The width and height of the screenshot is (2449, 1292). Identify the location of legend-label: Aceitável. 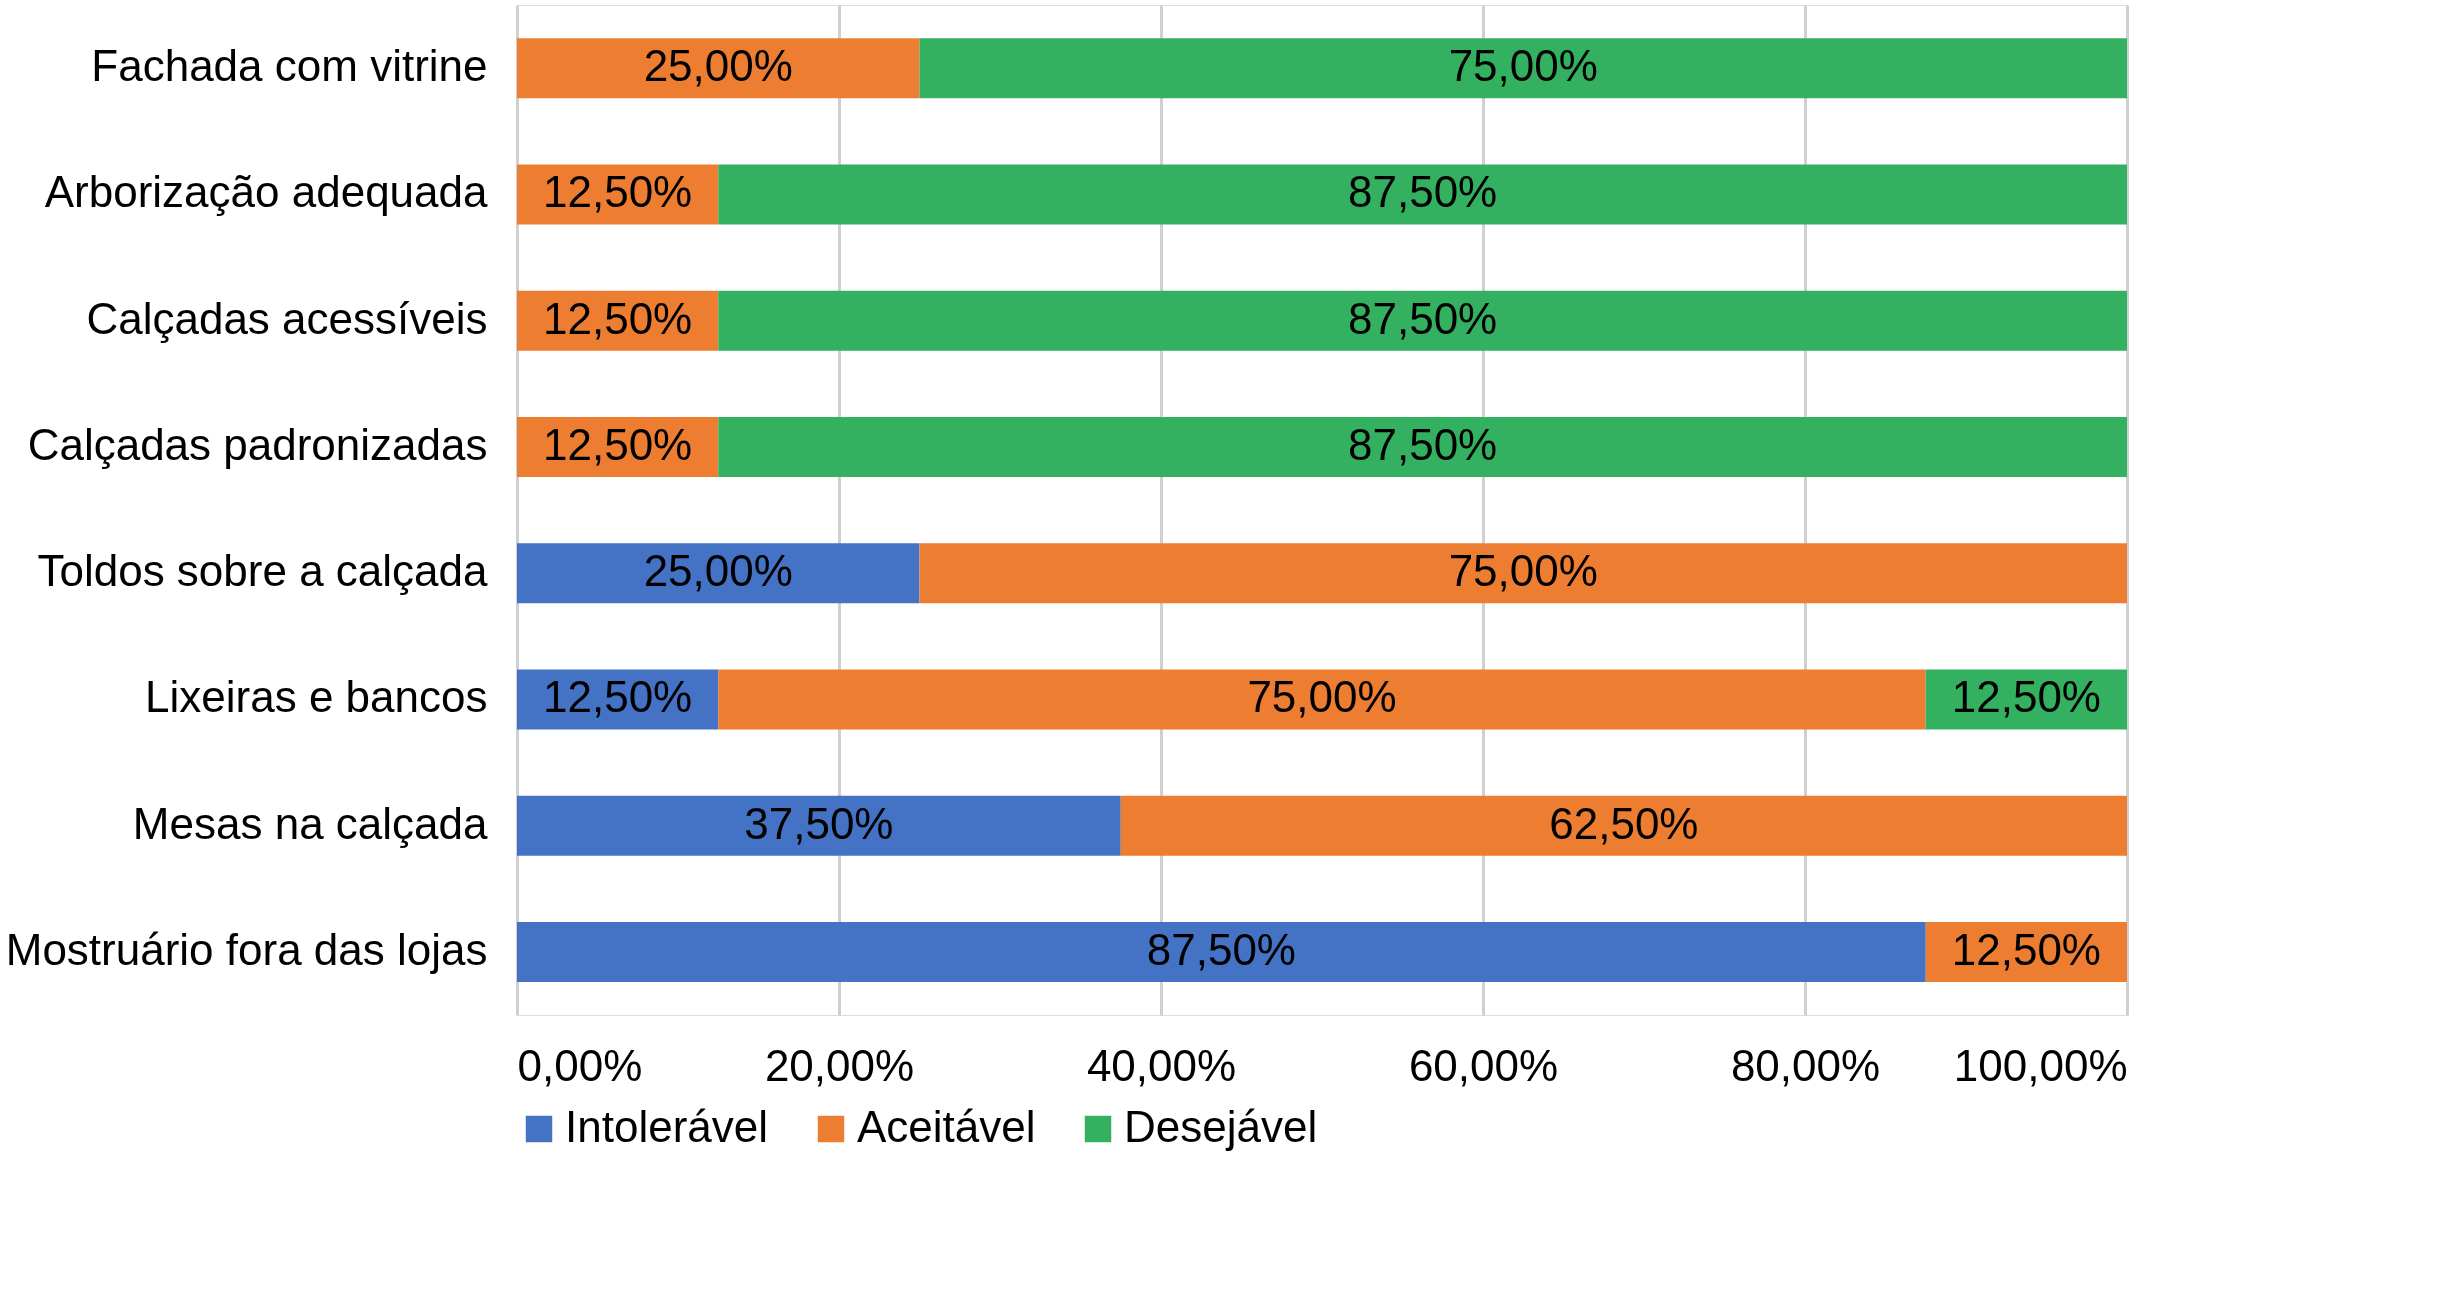
(946, 1126).